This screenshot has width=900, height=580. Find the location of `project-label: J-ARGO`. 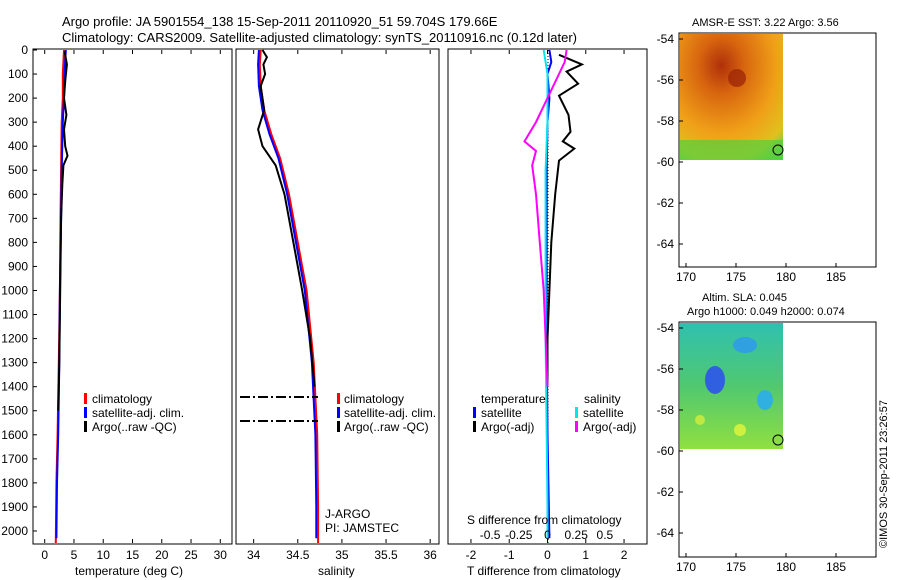

project-label: J-ARGO is located at coordinates (347, 514).